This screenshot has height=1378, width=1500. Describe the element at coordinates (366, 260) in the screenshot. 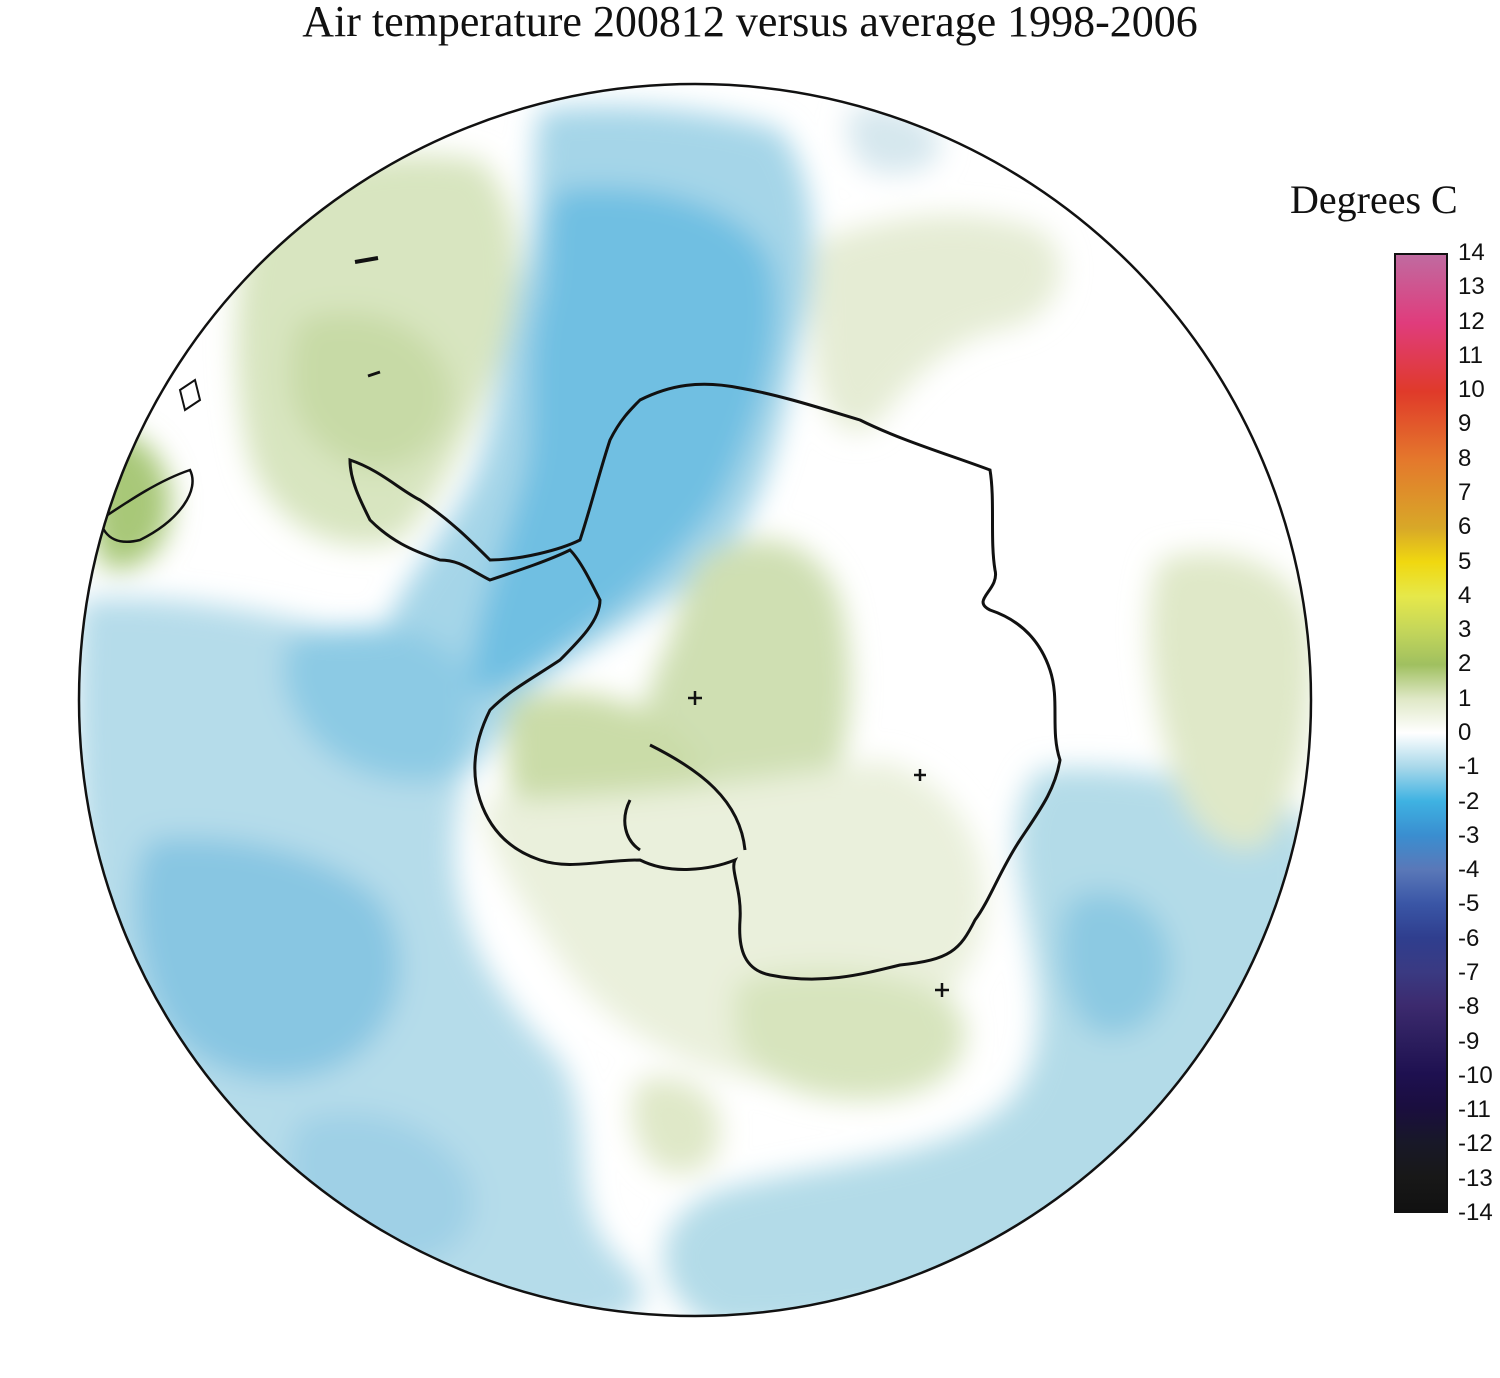

I see `south-georgia-island` at that location.